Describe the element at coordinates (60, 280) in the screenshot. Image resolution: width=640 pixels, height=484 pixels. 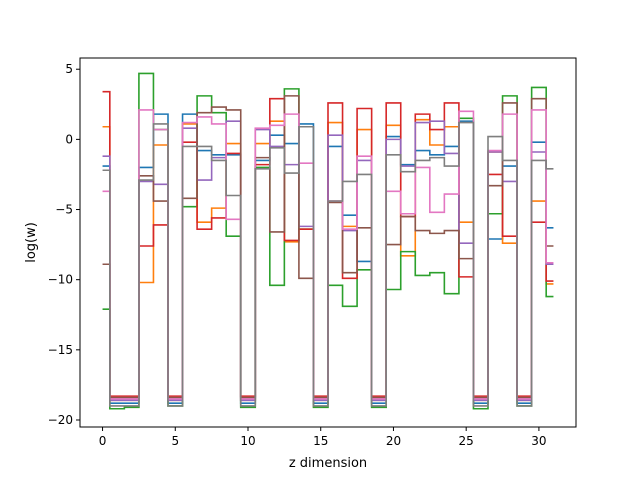
I see `y-tick-label: −10` at that location.